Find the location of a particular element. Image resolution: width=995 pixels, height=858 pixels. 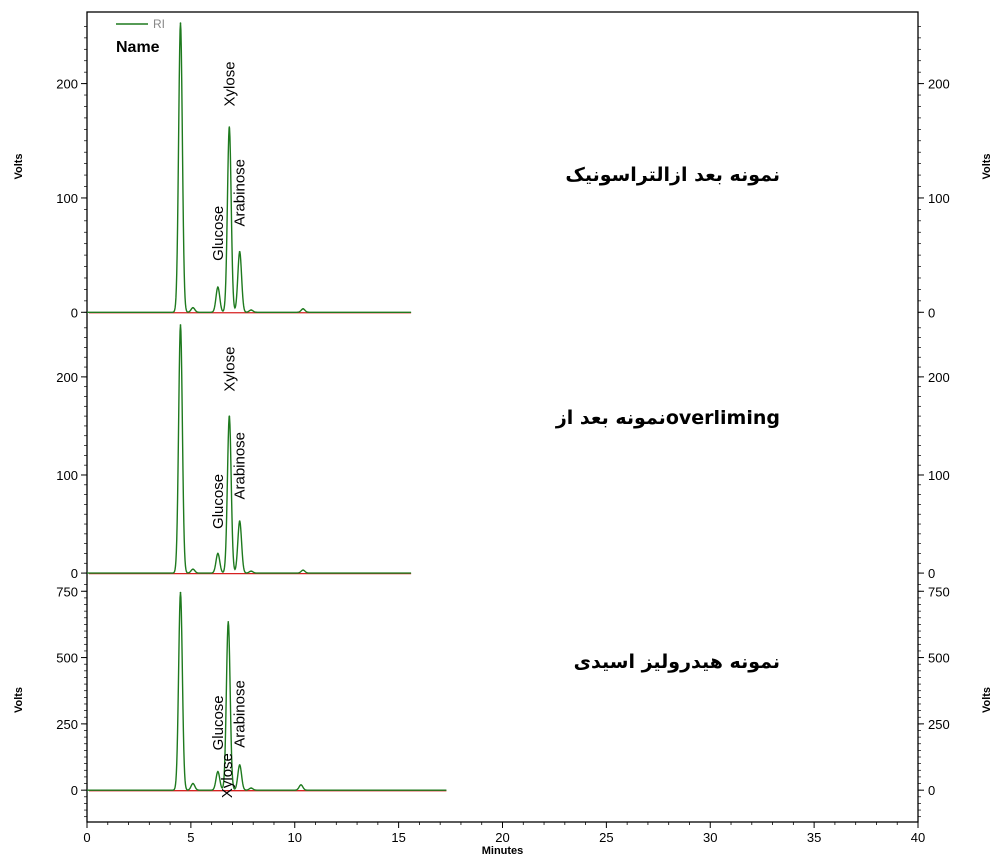

x-axis: 0 5 10 15 20 25 30 35 40 is located at coordinates (504, 833).